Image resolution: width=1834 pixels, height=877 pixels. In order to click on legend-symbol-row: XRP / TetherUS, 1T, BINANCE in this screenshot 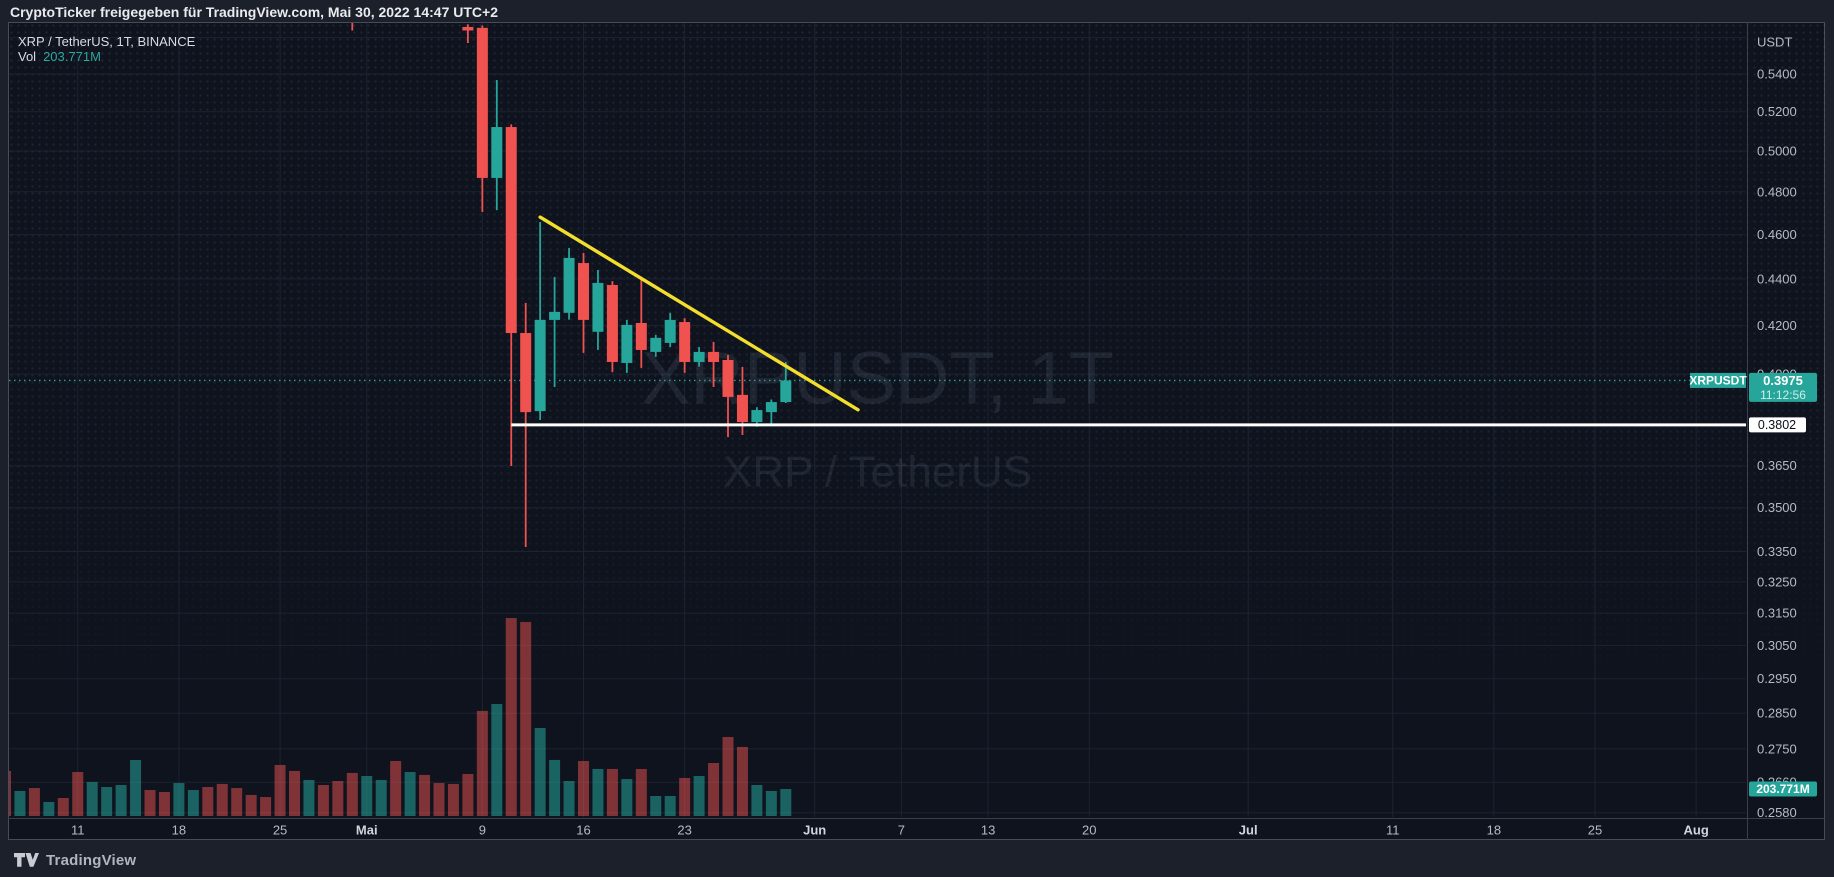, I will do `click(106, 41)`.